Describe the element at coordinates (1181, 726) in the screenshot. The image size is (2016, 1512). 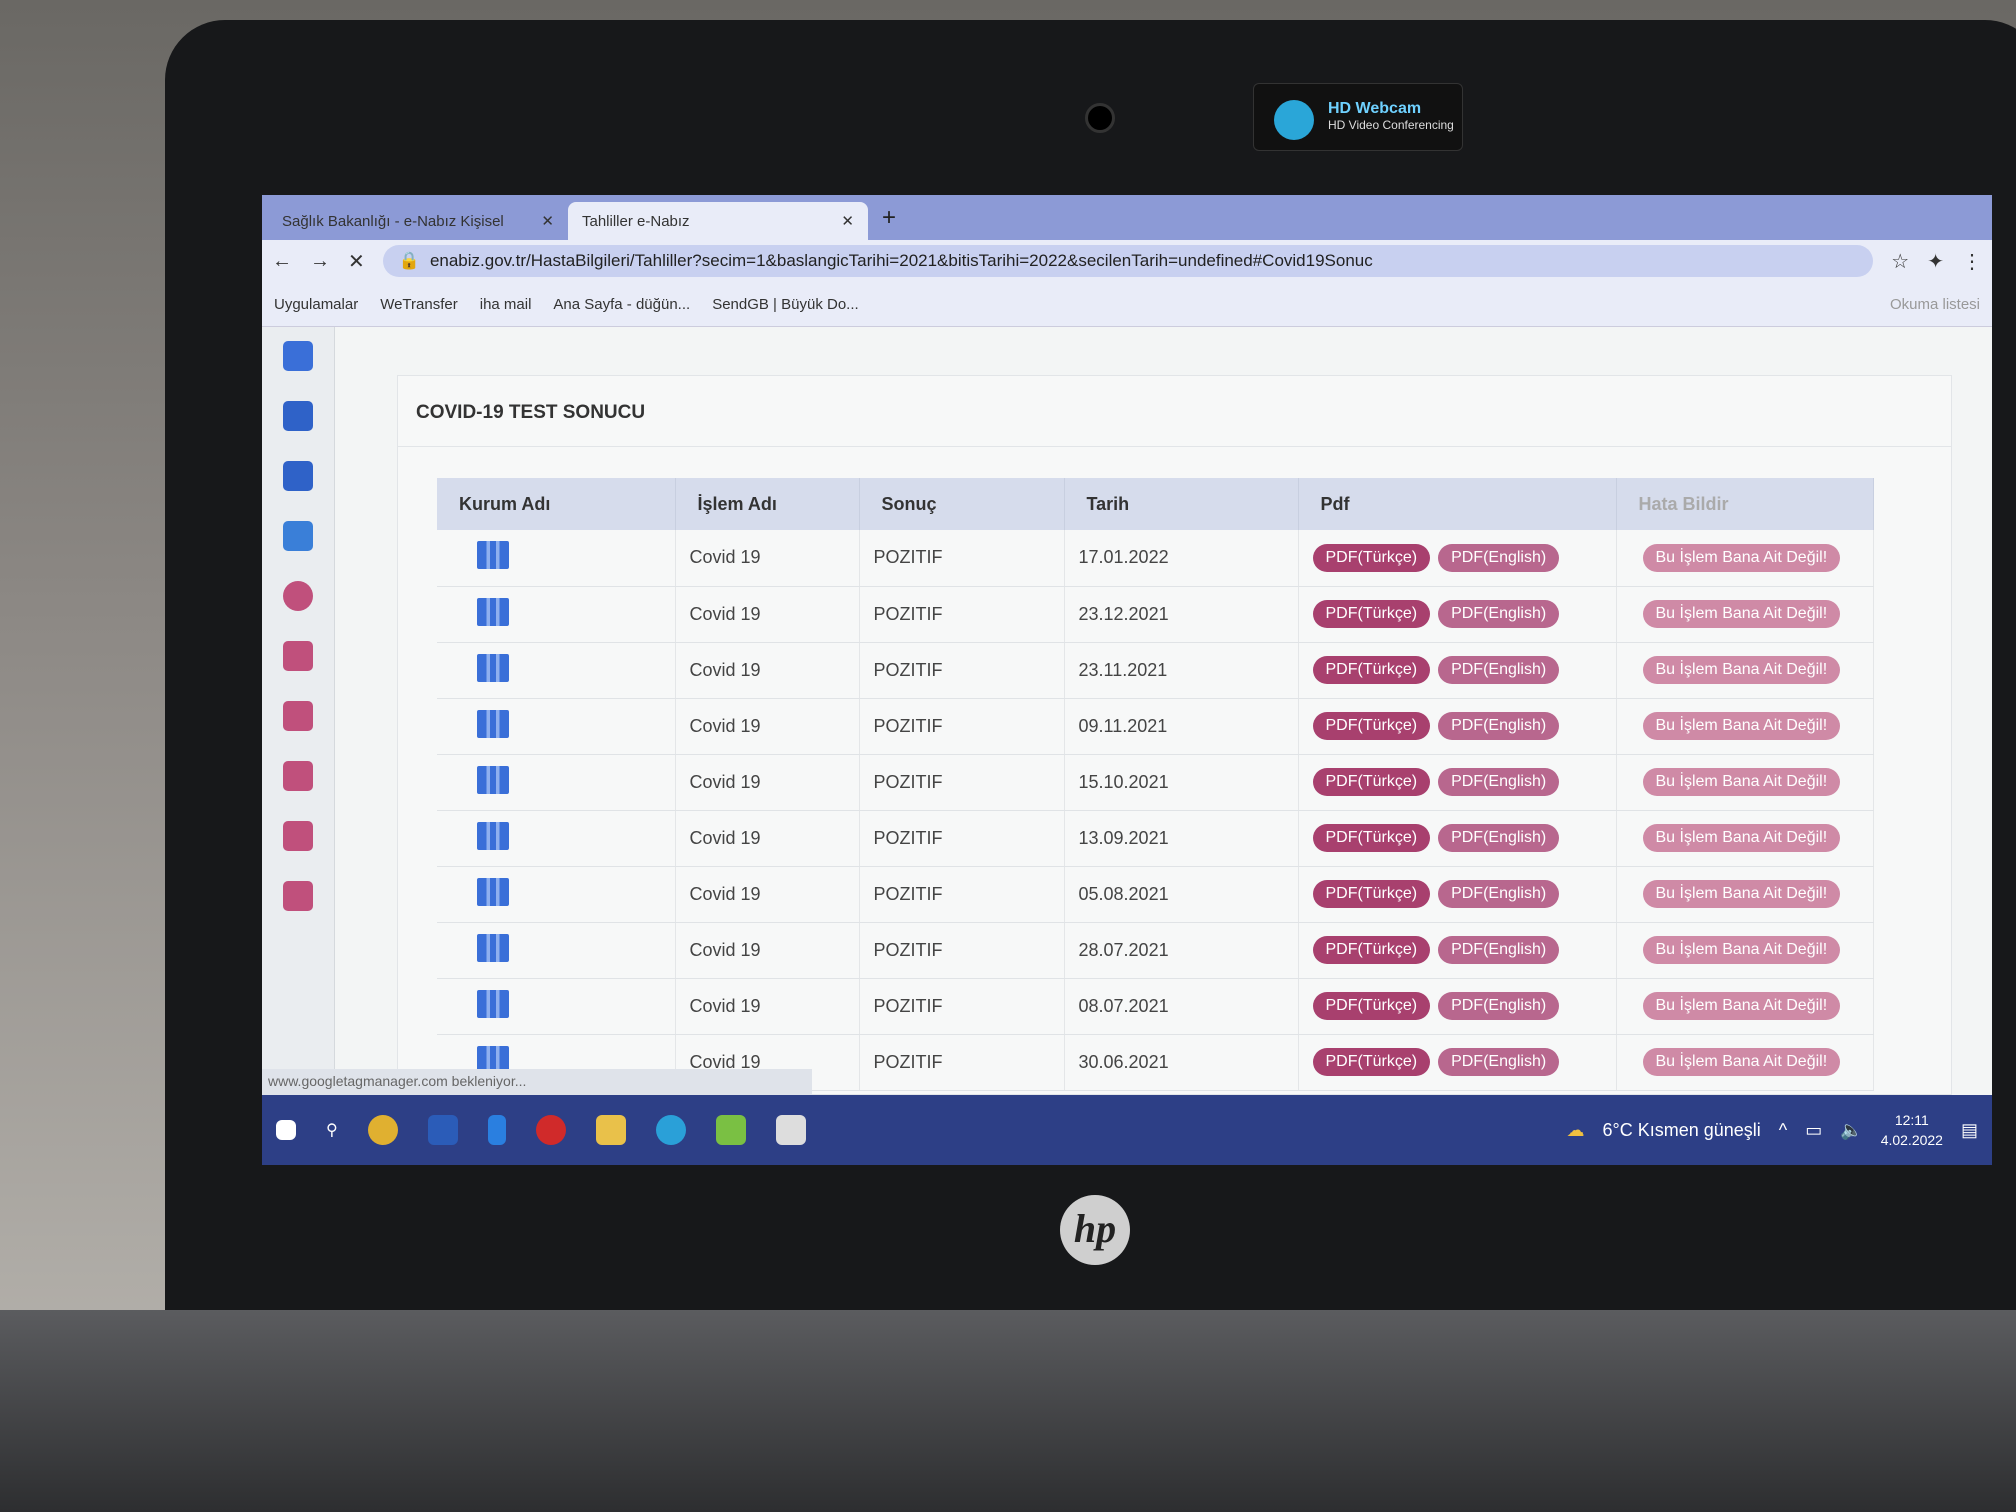
I see `tarih-cell: 09.11.2021` at that location.